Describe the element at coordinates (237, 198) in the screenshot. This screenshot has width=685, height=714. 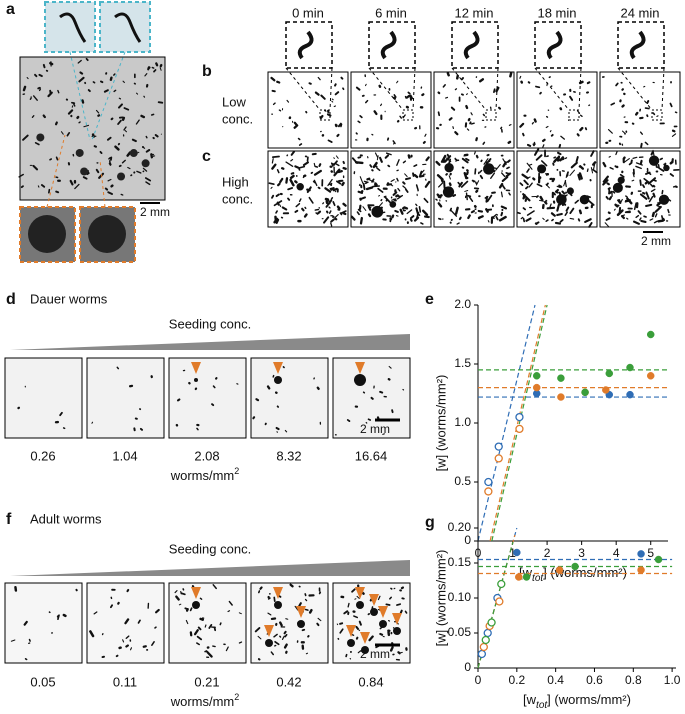
I see `row-label: conc.` at that location.